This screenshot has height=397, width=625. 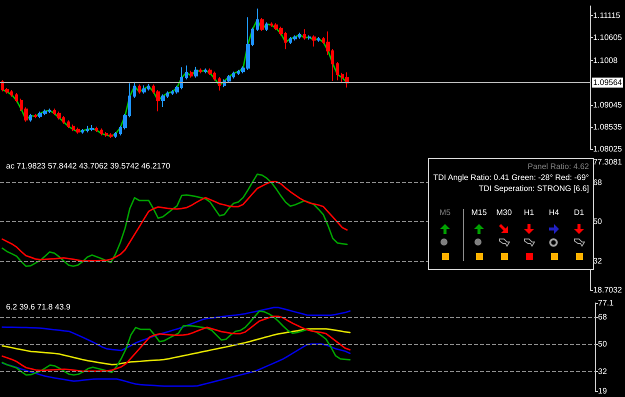 What do you see at coordinates (88, 166) in the screenshot?
I see `chart-title: ac 71.9823 57.8442 43.7062 39.5742 46.2170` at bounding box center [88, 166].